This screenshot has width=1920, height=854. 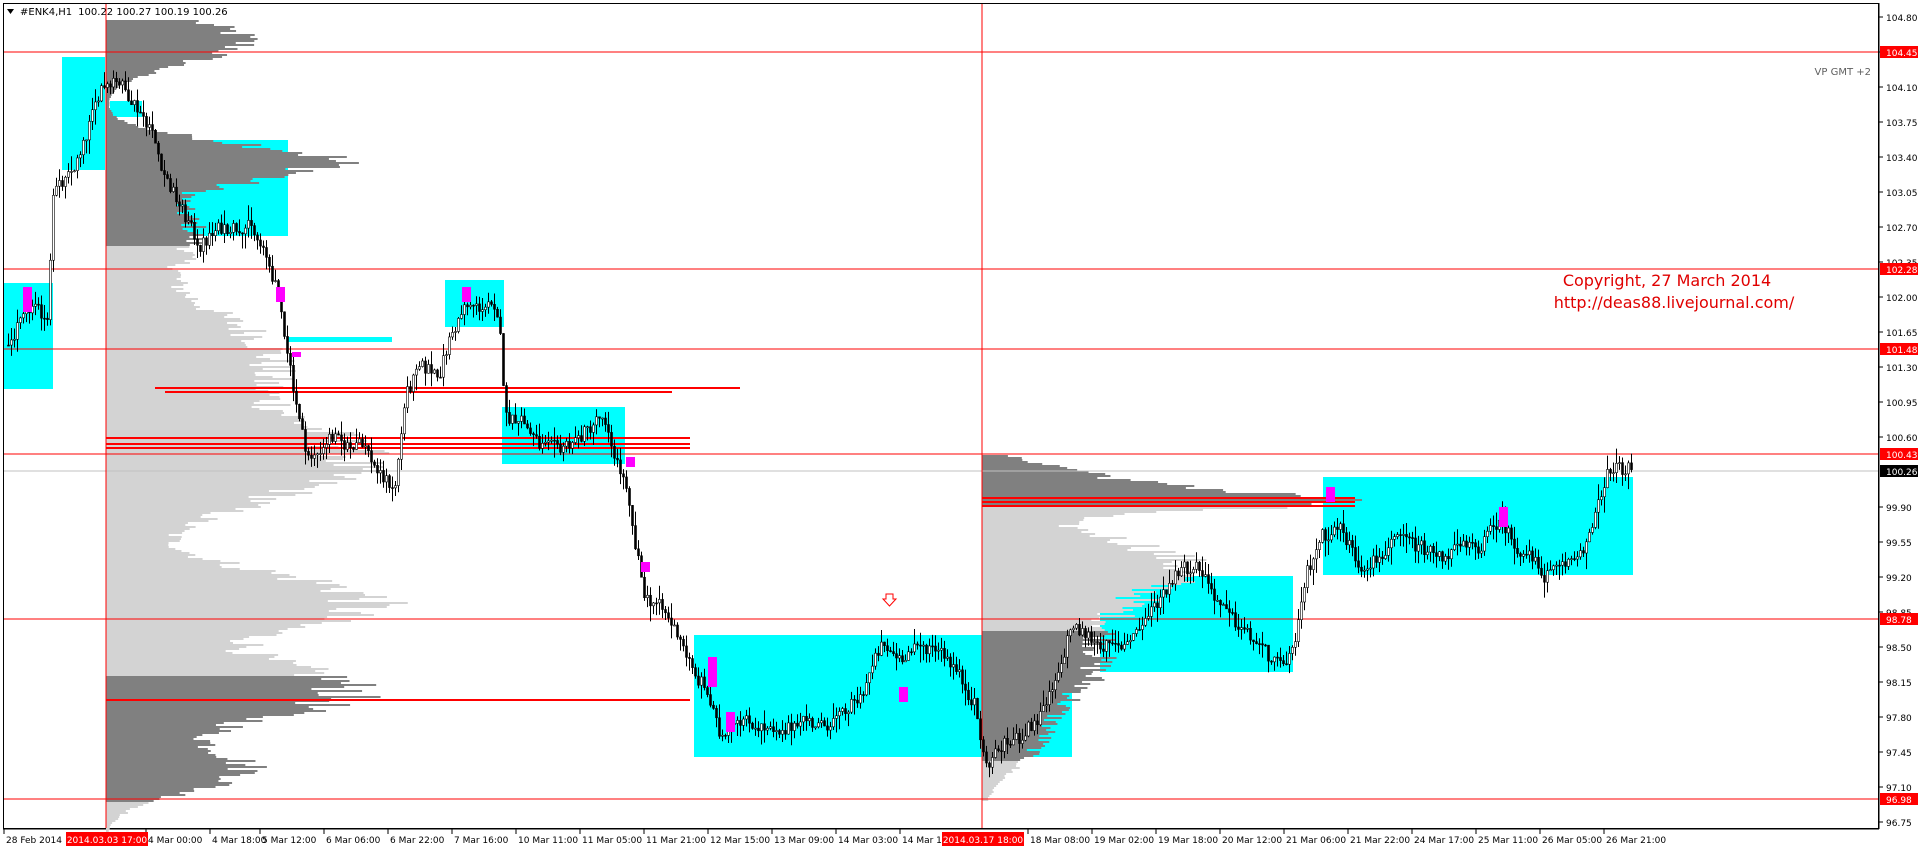 I want to click on current-price-tag-label: 100.26, so click(x=1902, y=473).